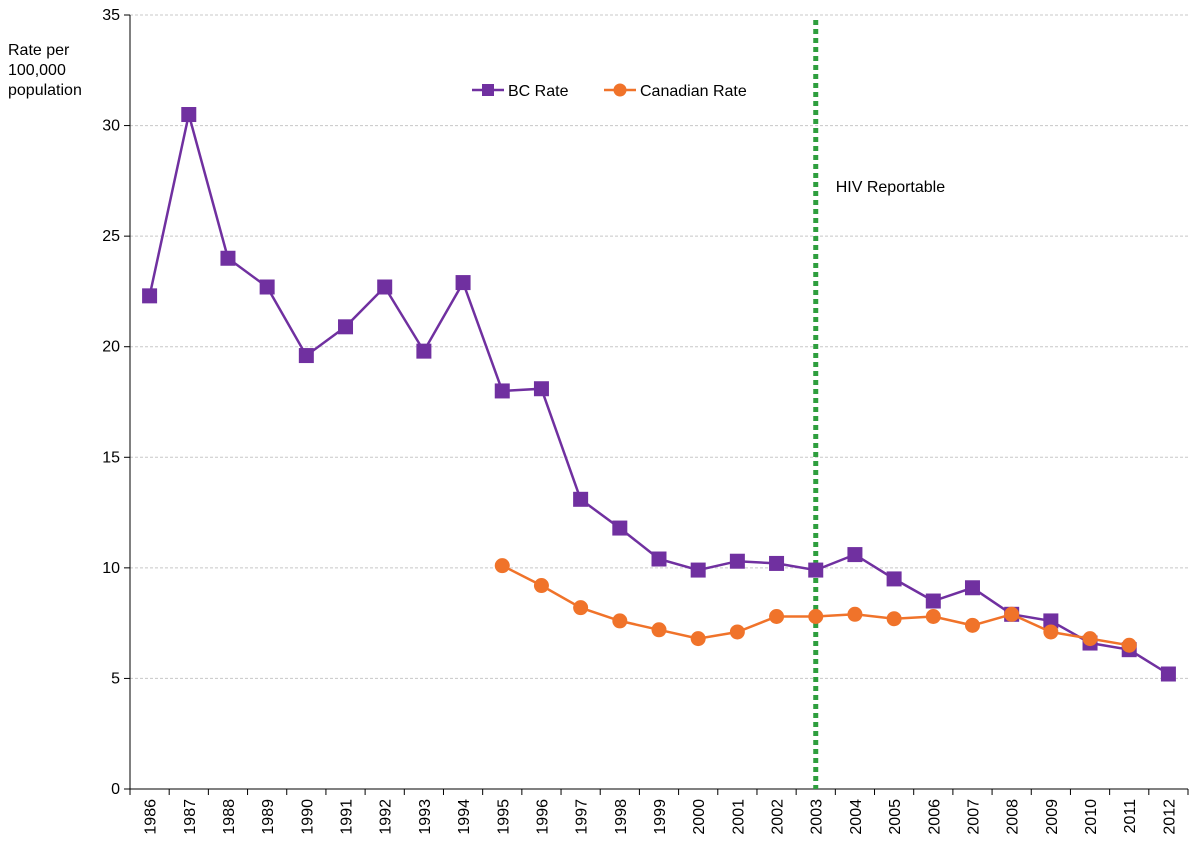  I want to click on y-tick-label: 5, so click(115, 678).